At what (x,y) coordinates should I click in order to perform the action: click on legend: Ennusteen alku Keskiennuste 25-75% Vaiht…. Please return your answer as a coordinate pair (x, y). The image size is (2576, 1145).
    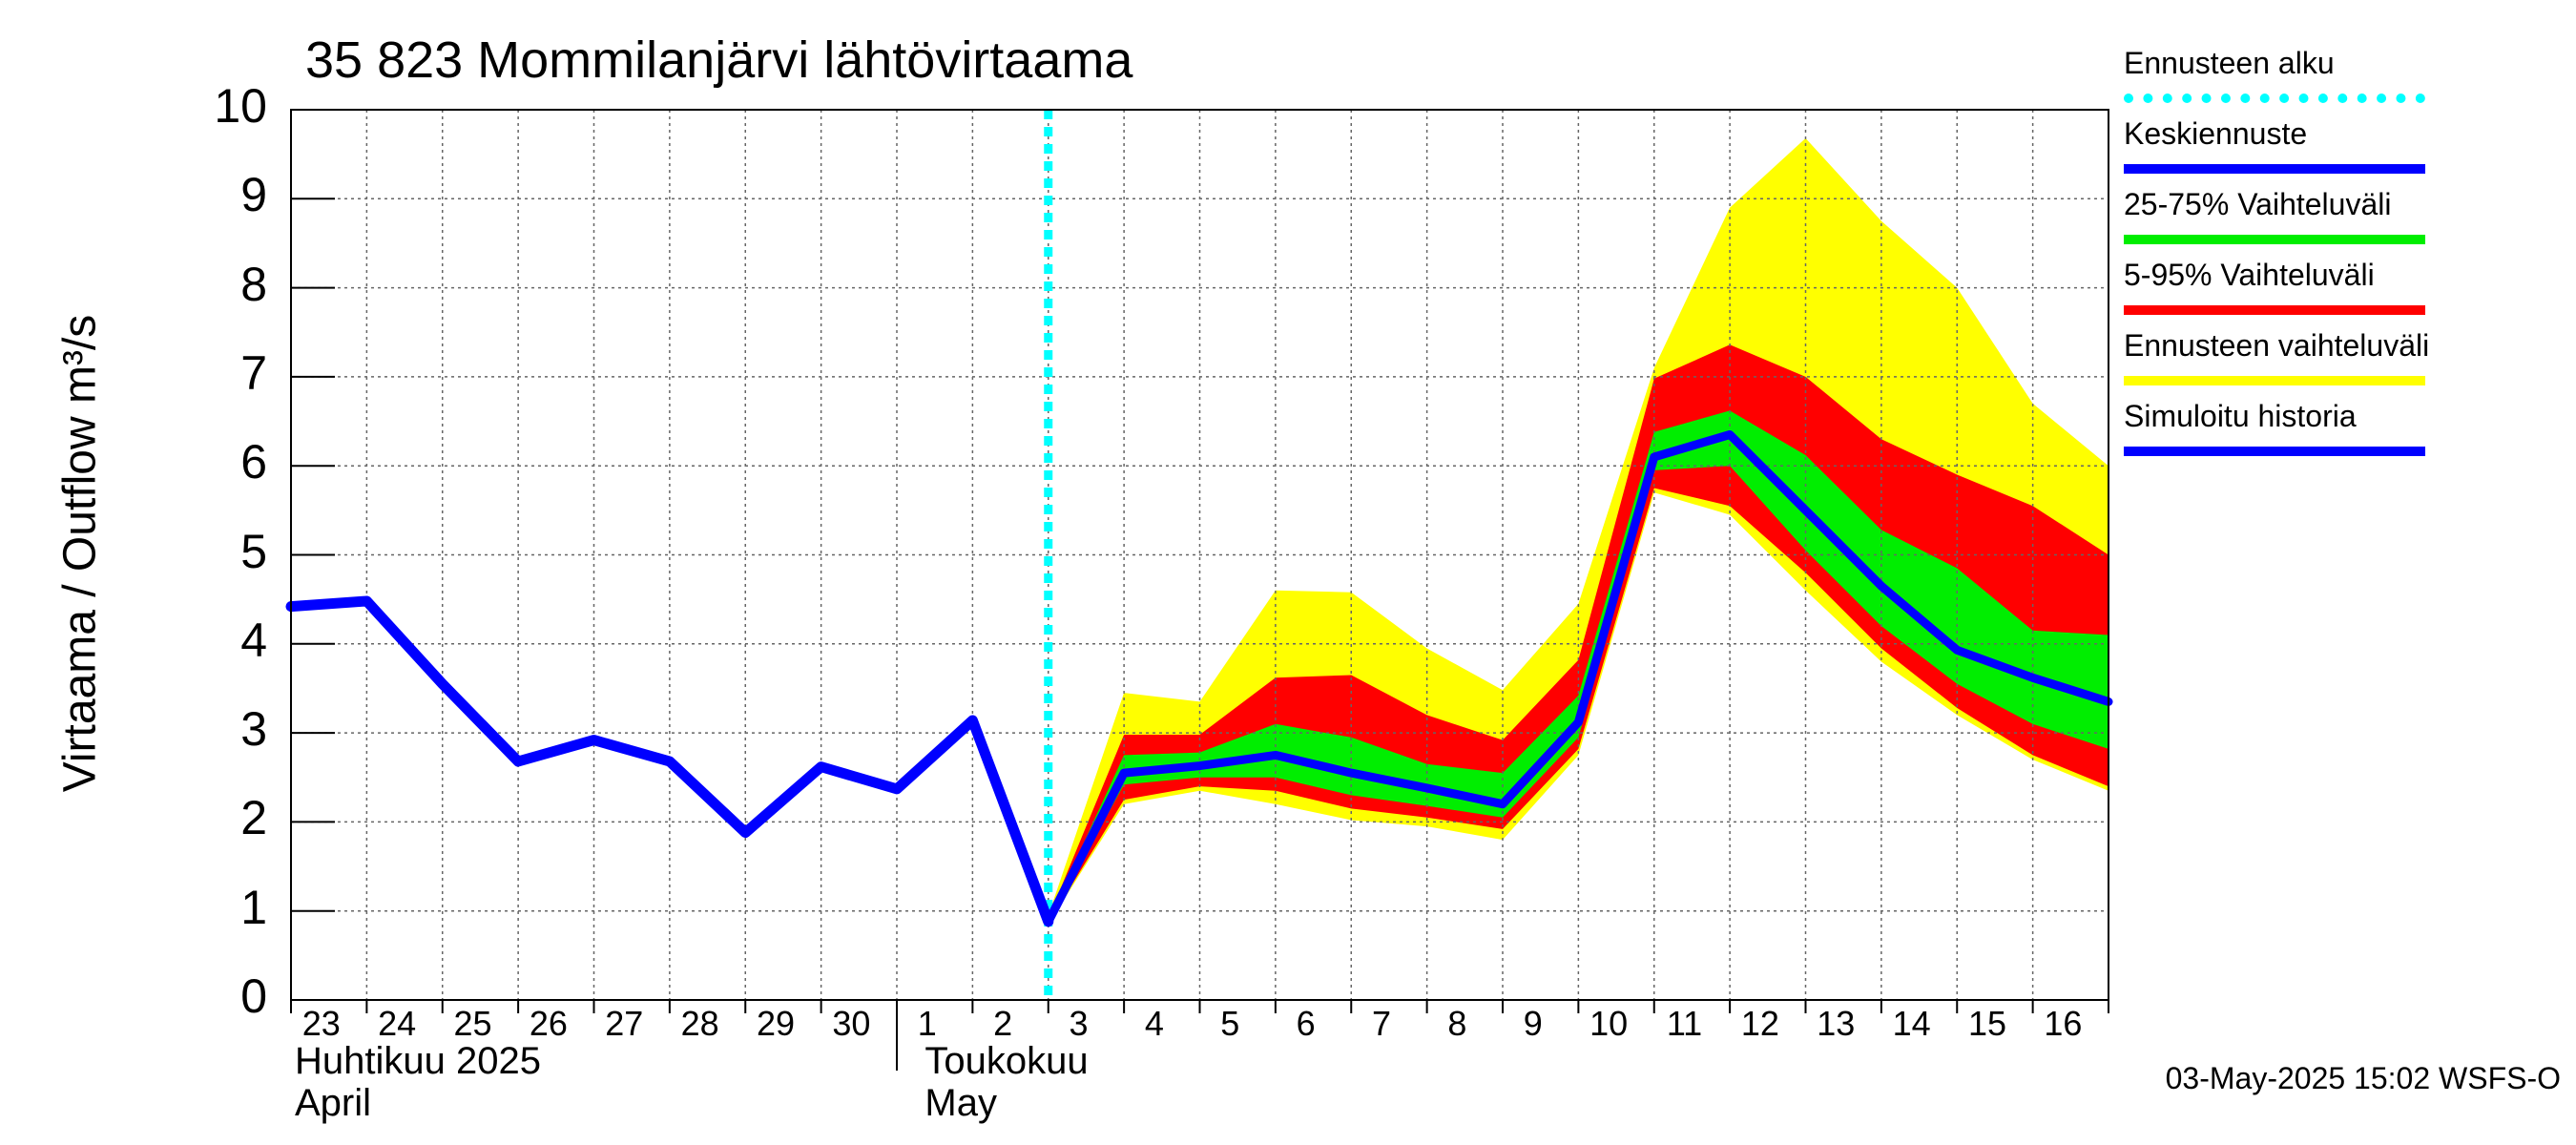
    Looking at the image, I should click on (2276, 257).